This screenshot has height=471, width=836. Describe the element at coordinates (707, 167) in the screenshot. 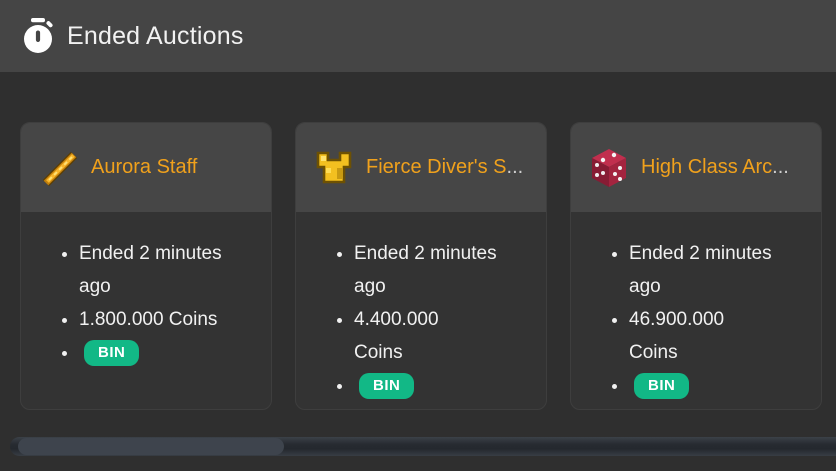

I see `item-title-text: High Class Arc` at that location.